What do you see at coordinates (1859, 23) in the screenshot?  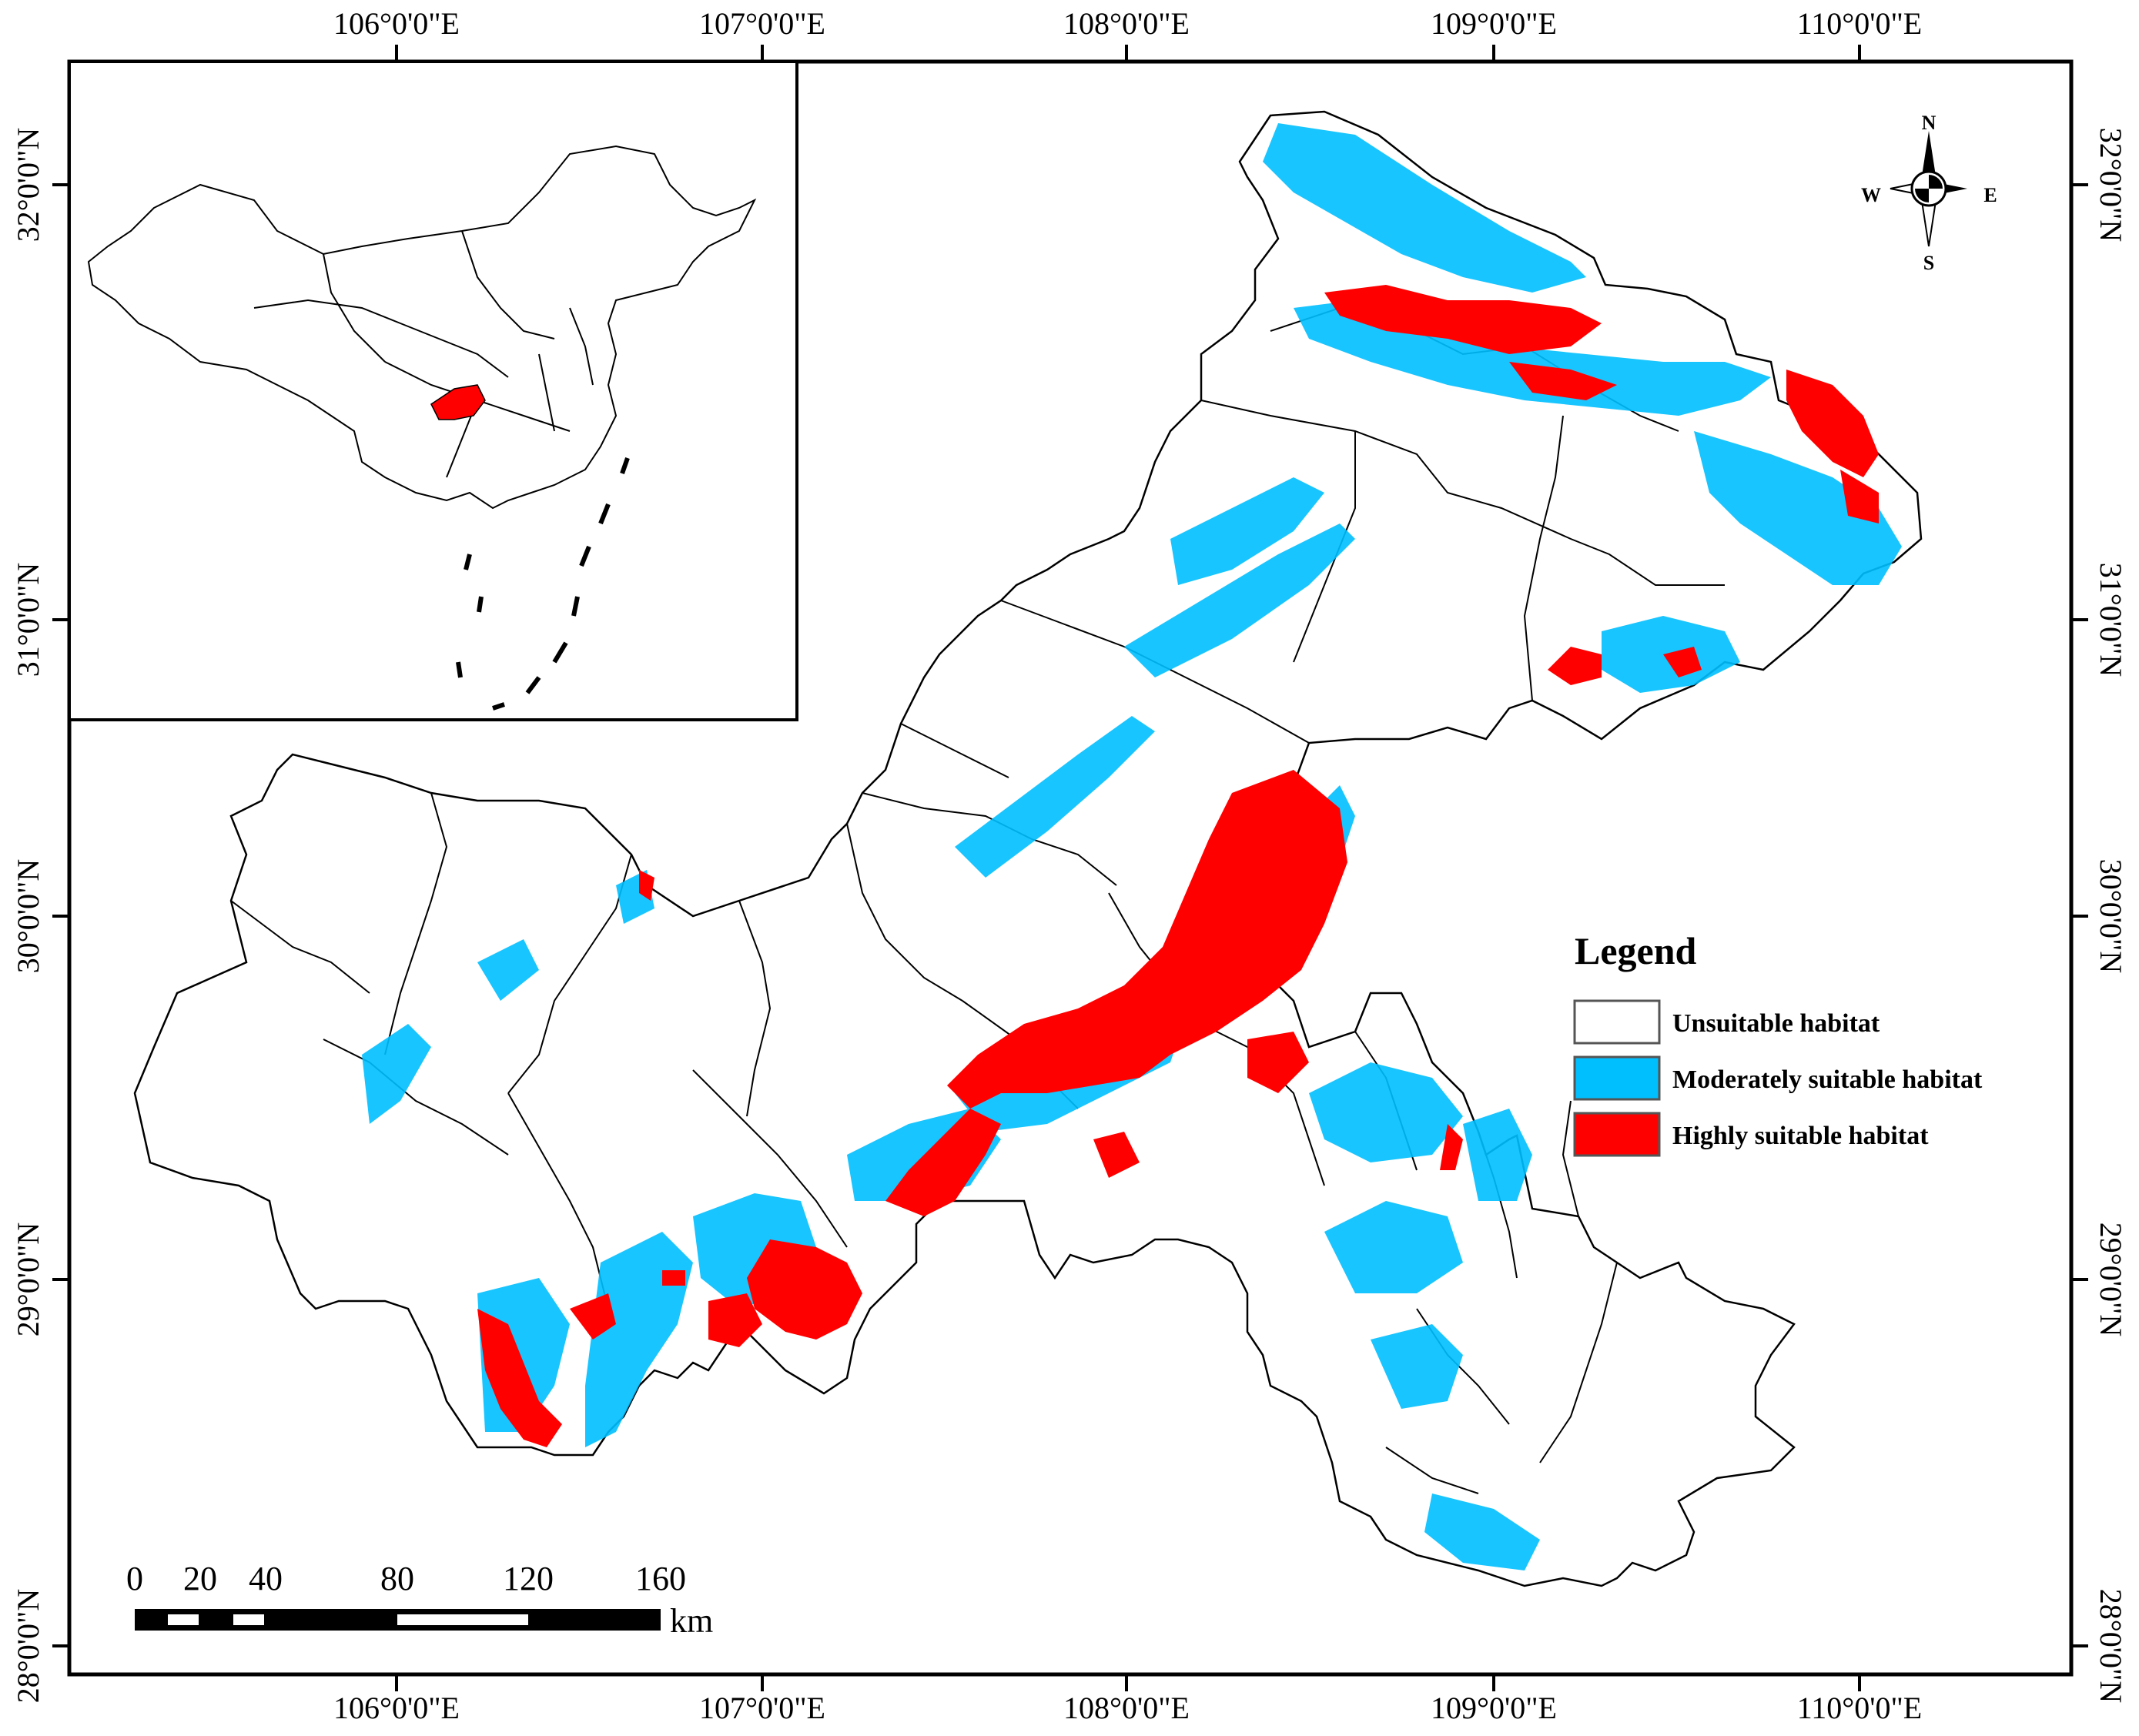 I see `lon-label-top-5: 110°0'0"E` at bounding box center [1859, 23].